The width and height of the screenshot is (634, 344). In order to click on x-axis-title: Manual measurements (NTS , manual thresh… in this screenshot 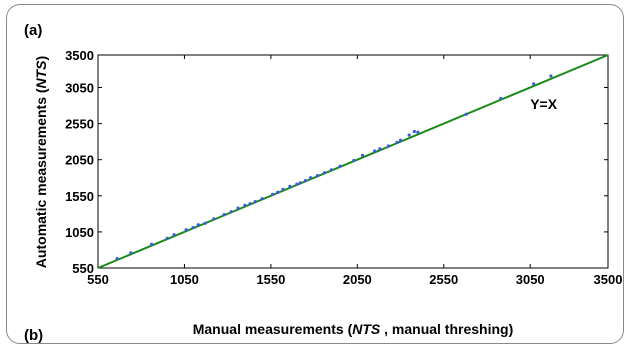, I will do `click(353, 329)`.